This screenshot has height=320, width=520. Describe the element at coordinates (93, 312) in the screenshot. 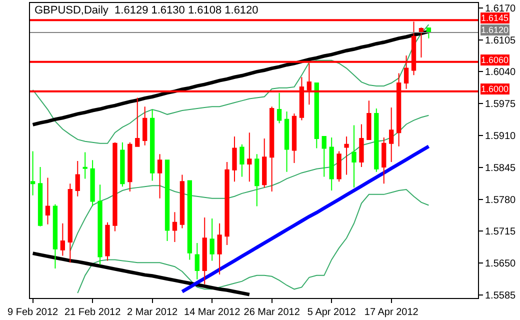

I see `x-tick-label: 21 Feb 2012` at that location.